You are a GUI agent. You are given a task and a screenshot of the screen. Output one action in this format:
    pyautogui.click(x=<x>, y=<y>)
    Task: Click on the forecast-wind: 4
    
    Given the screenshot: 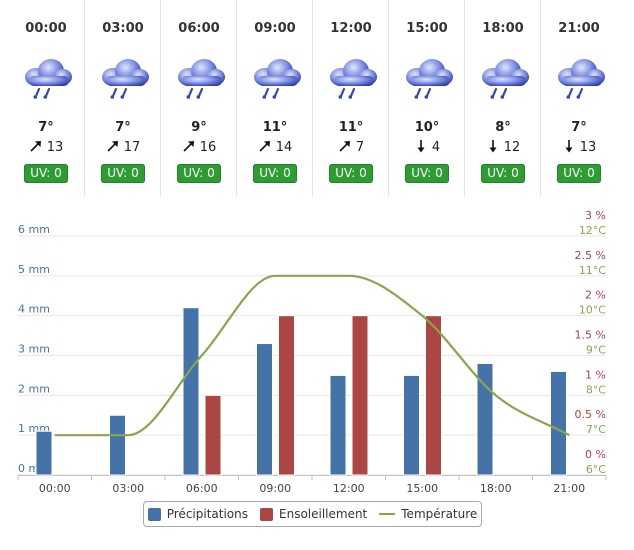 What is the action you would take?
    pyautogui.click(x=427, y=147)
    